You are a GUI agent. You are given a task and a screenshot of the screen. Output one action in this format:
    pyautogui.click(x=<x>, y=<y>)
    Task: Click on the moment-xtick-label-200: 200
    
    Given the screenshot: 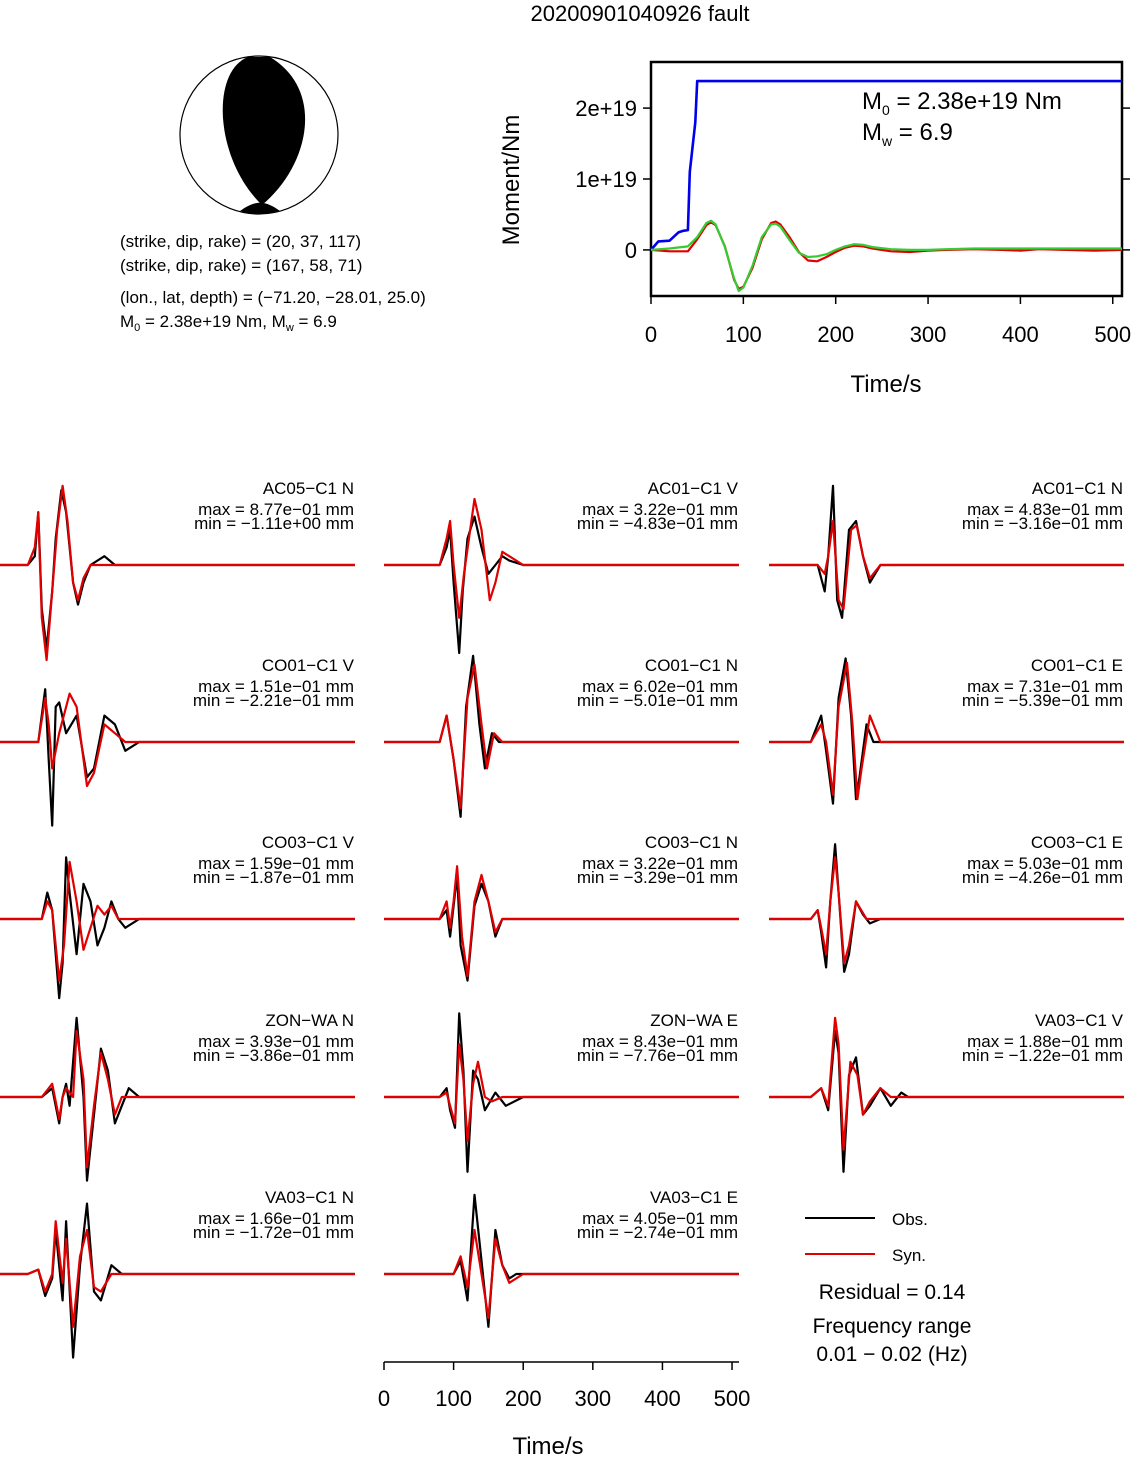 What is the action you would take?
    pyautogui.click(x=835, y=334)
    